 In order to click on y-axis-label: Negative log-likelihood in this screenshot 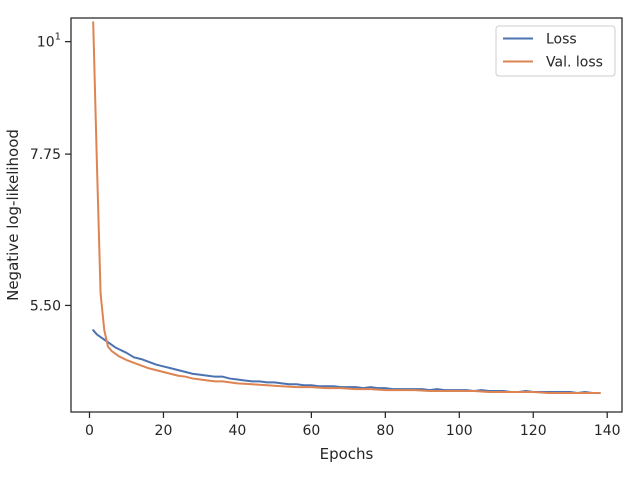, I will do `click(13, 215)`.